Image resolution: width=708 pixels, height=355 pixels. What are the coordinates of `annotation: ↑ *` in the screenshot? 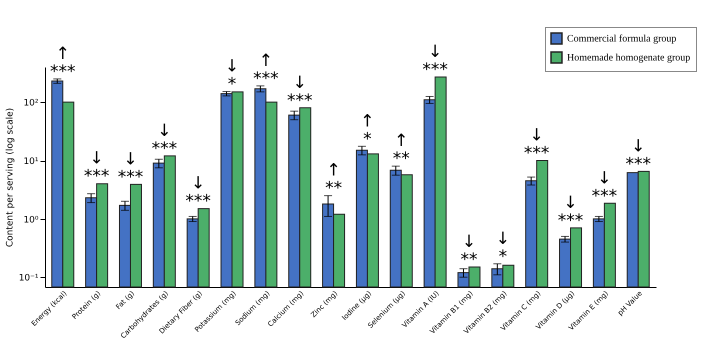 It's located at (367, 130).